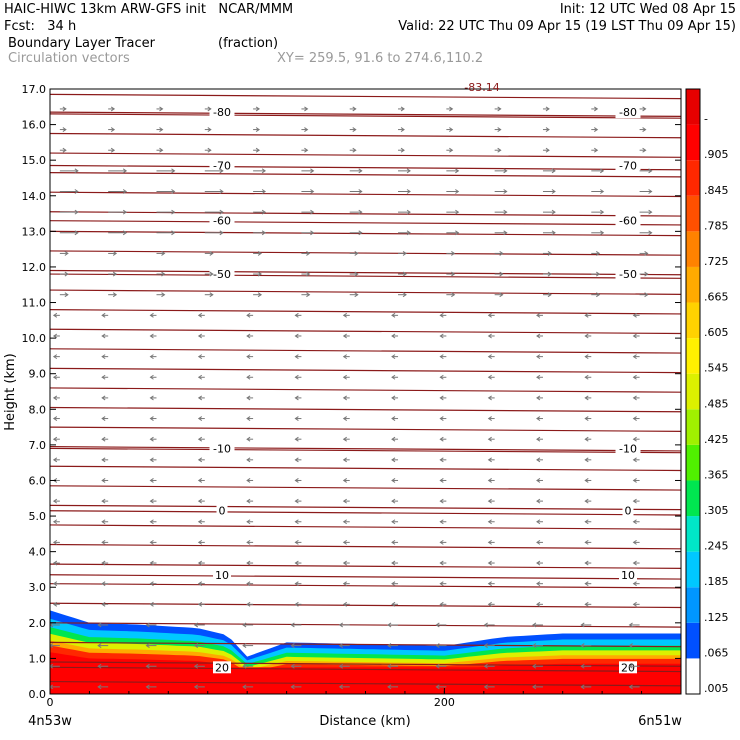 The height and width of the screenshot is (740, 740). Describe the element at coordinates (716, 510) in the screenshot. I see `colorbar-label: .305` at that location.